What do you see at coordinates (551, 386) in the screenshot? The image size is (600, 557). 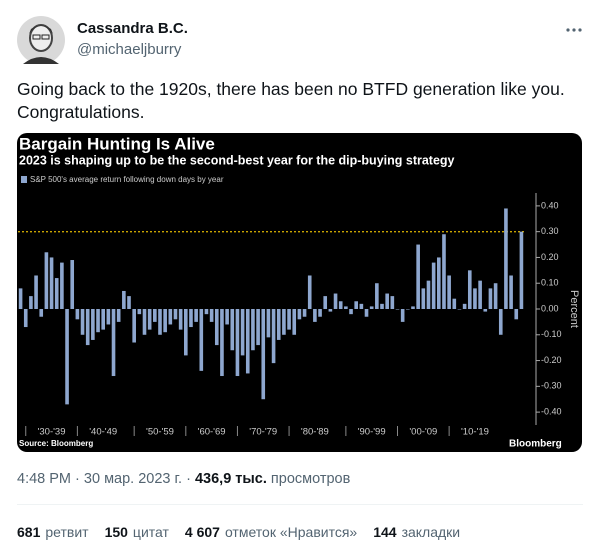 I see `y-tick-label: -0.30` at bounding box center [551, 386].